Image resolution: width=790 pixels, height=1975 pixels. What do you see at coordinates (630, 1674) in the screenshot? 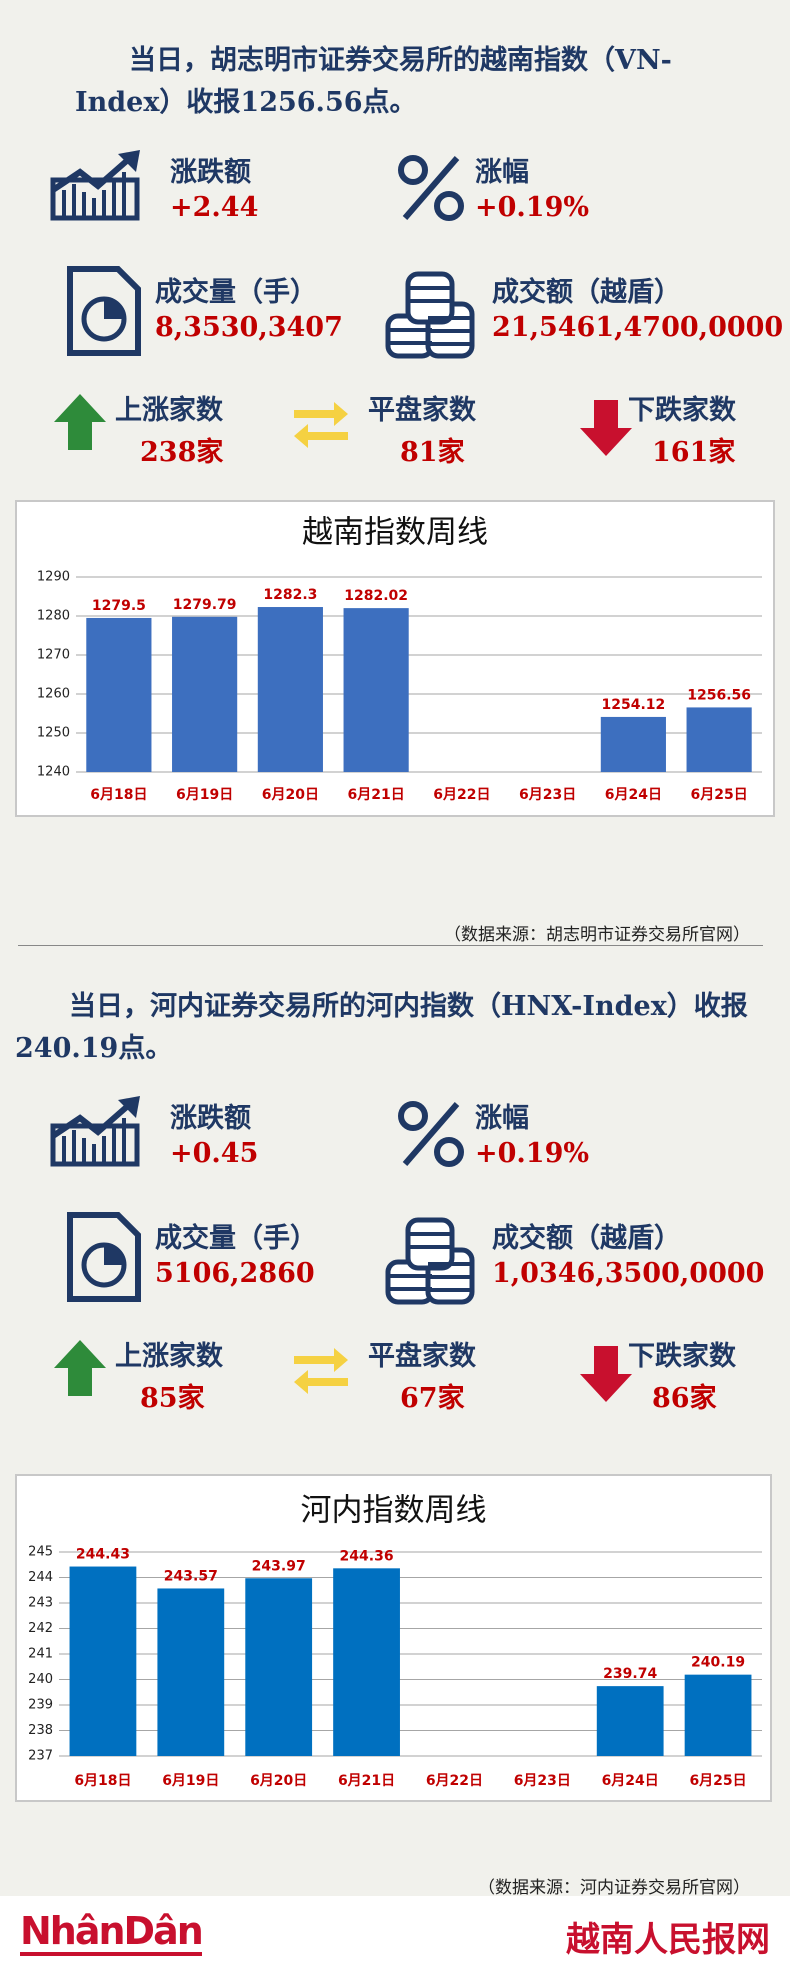
I see `value-label: 239.74` at bounding box center [630, 1674].